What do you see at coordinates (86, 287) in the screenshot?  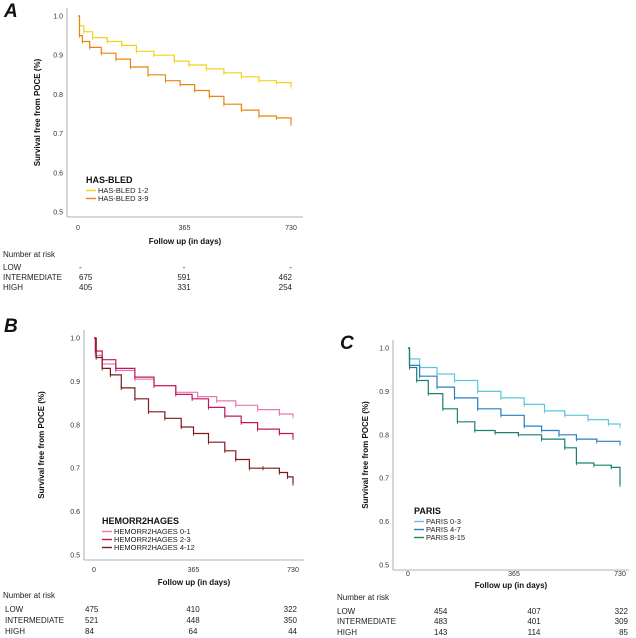 I see `risk-value: 405` at bounding box center [86, 287].